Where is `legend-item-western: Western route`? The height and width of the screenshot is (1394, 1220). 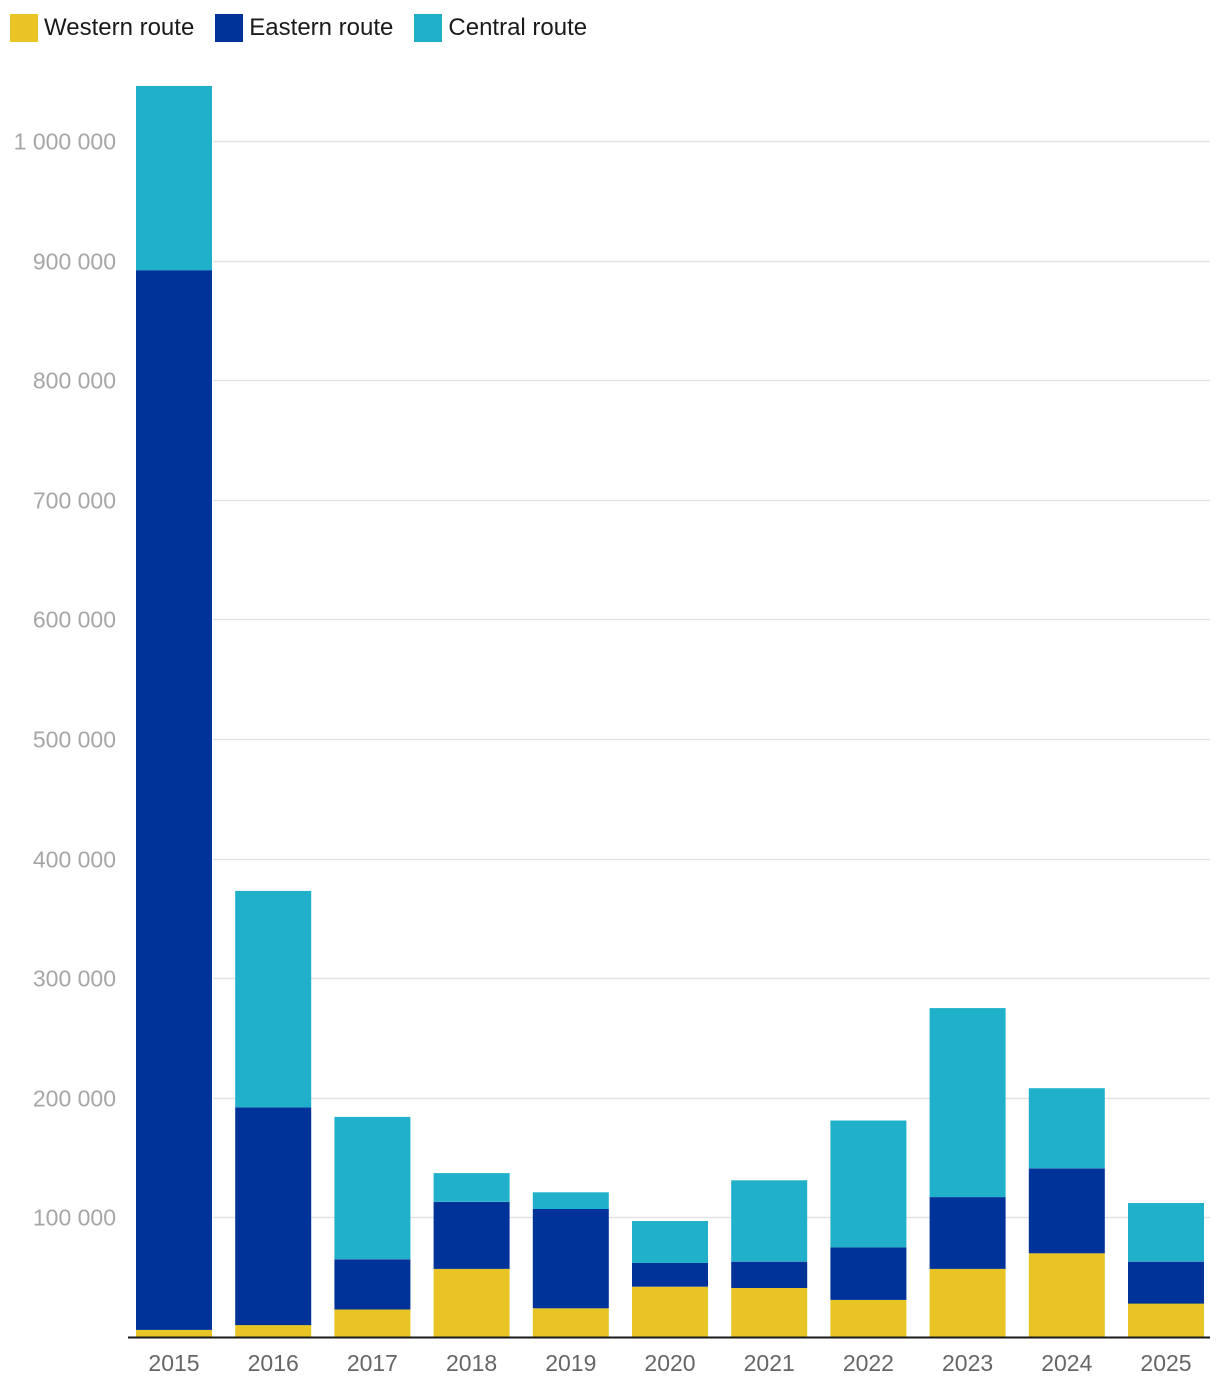
legend-item-western: Western route is located at coordinates (102, 28).